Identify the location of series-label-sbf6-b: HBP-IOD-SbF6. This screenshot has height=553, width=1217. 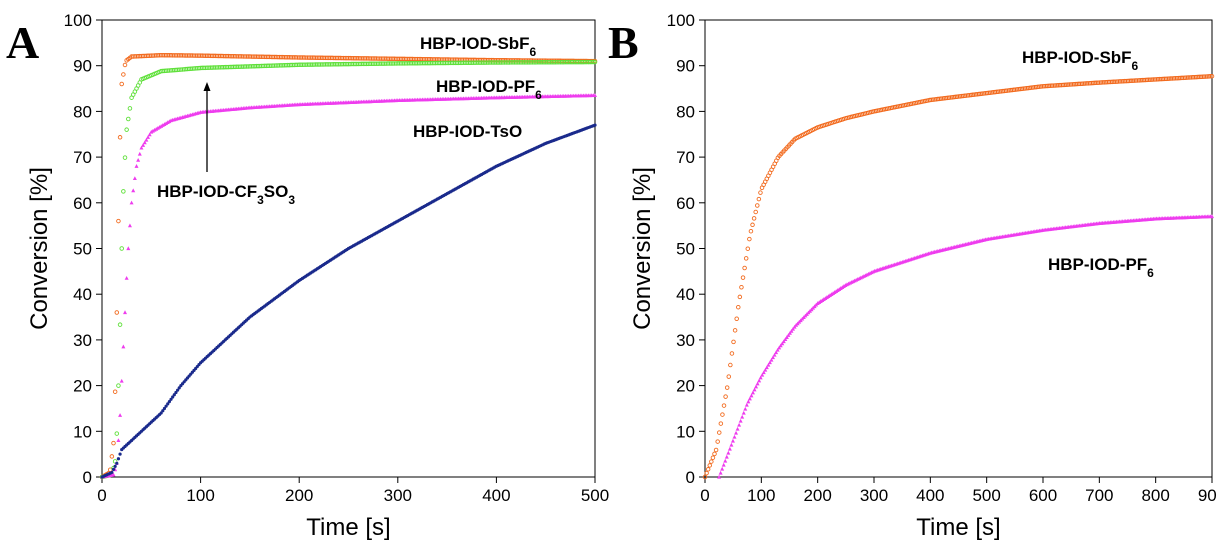
(1080, 60).